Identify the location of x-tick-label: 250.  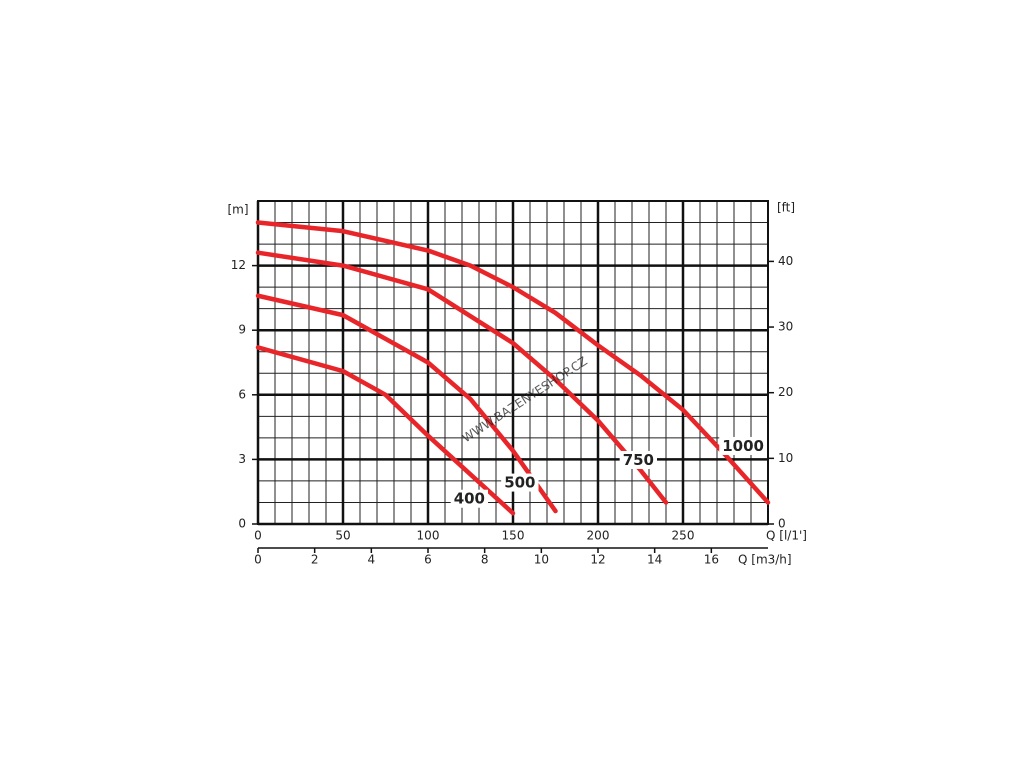
(683, 536).